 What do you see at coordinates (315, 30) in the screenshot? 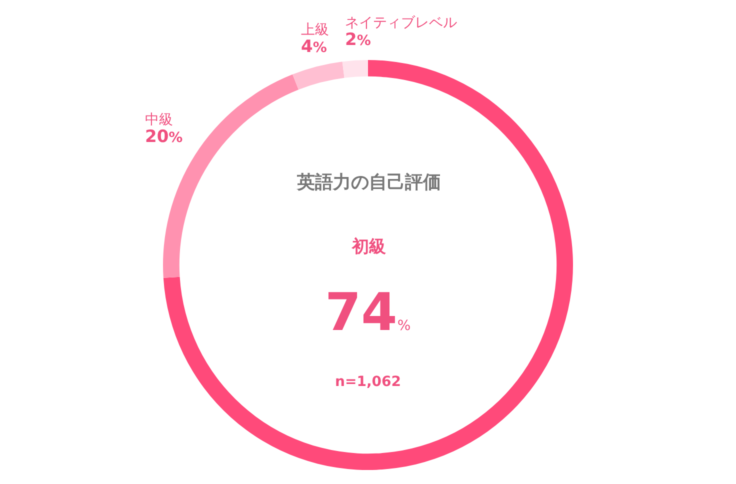
I see `slice-label: 上級` at bounding box center [315, 30].